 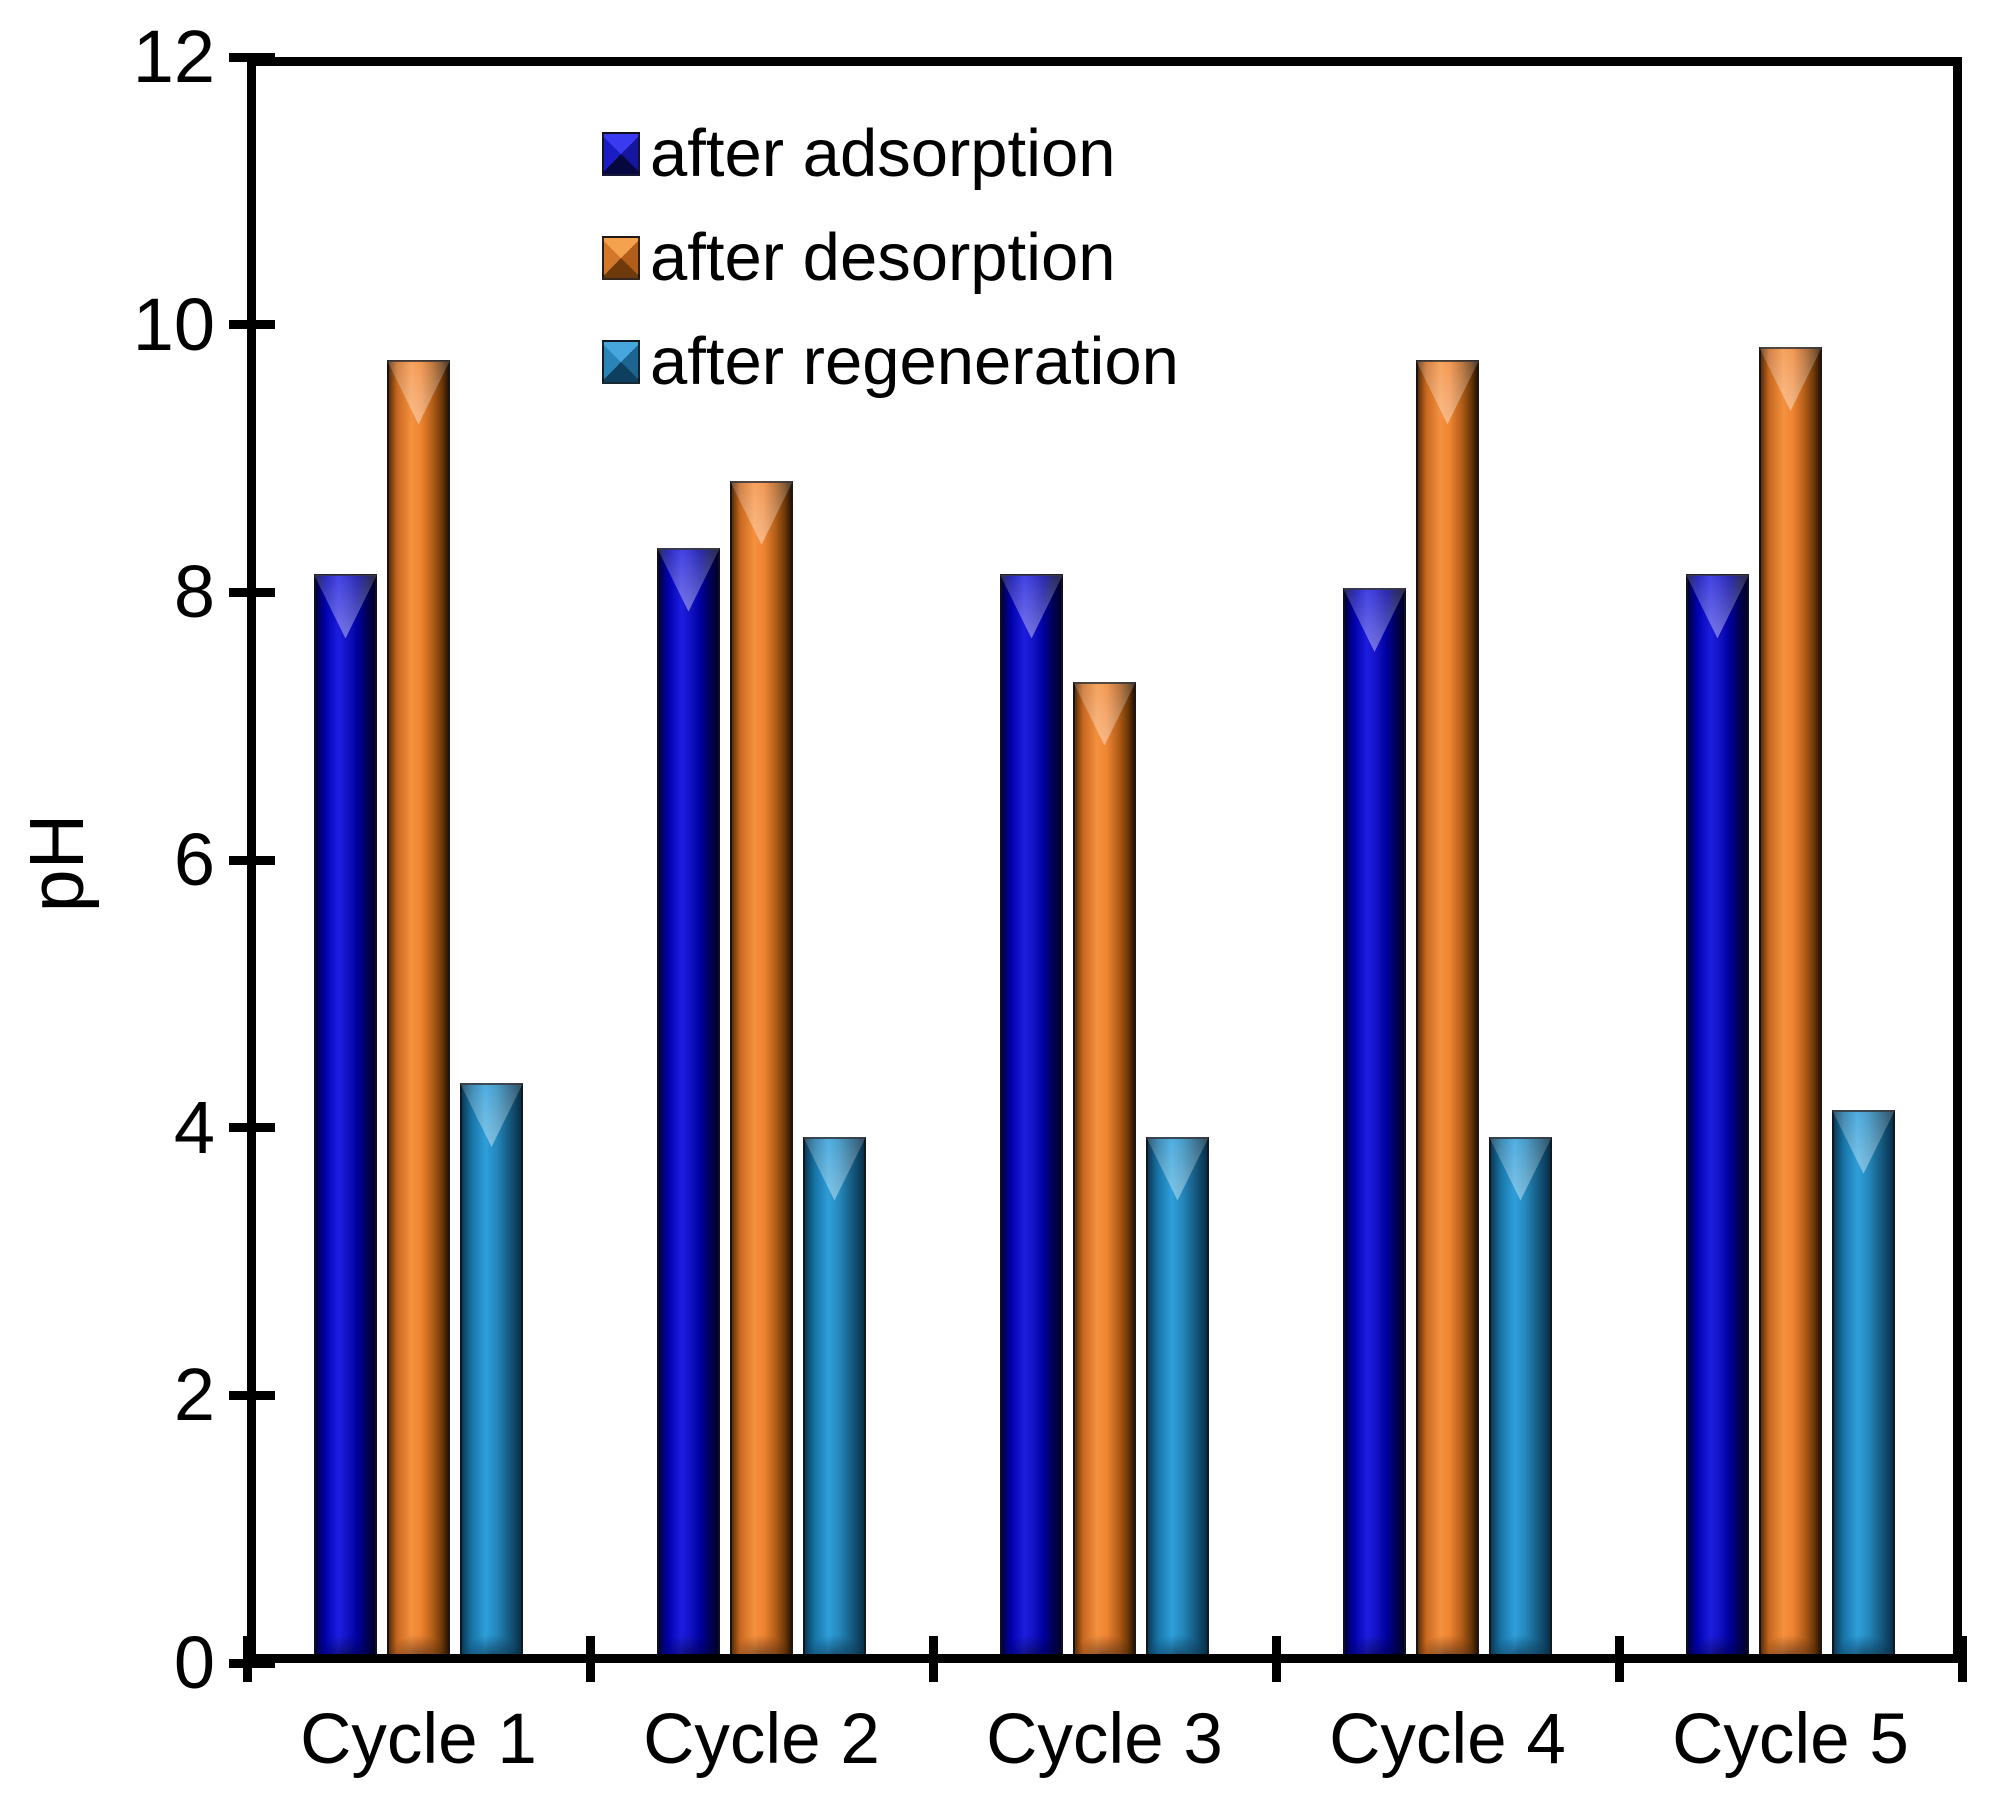 What do you see at coordinates (1104, 1739) in the screenshot?
I see `x-category-label-cycle-3: Cycle 3` at bounding box center [1104, 1739].